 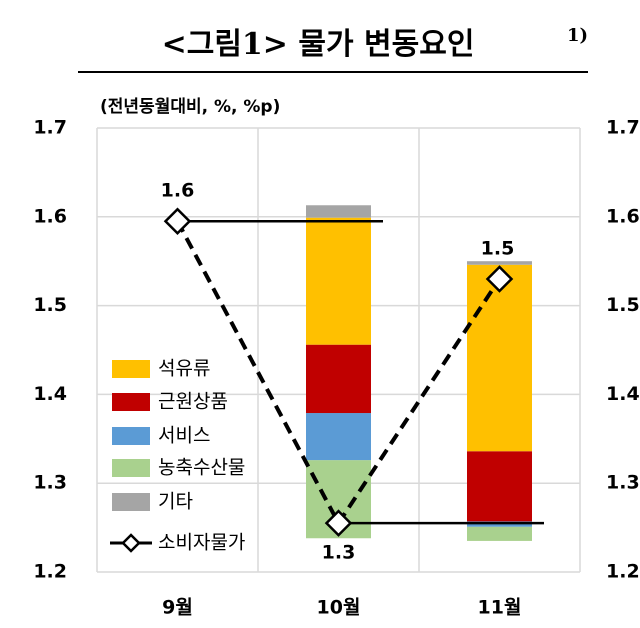 What do you see at coordinates (175, 502) in the screenshot?
I see `legend-label: 기타` at bounding box center [175, 502].